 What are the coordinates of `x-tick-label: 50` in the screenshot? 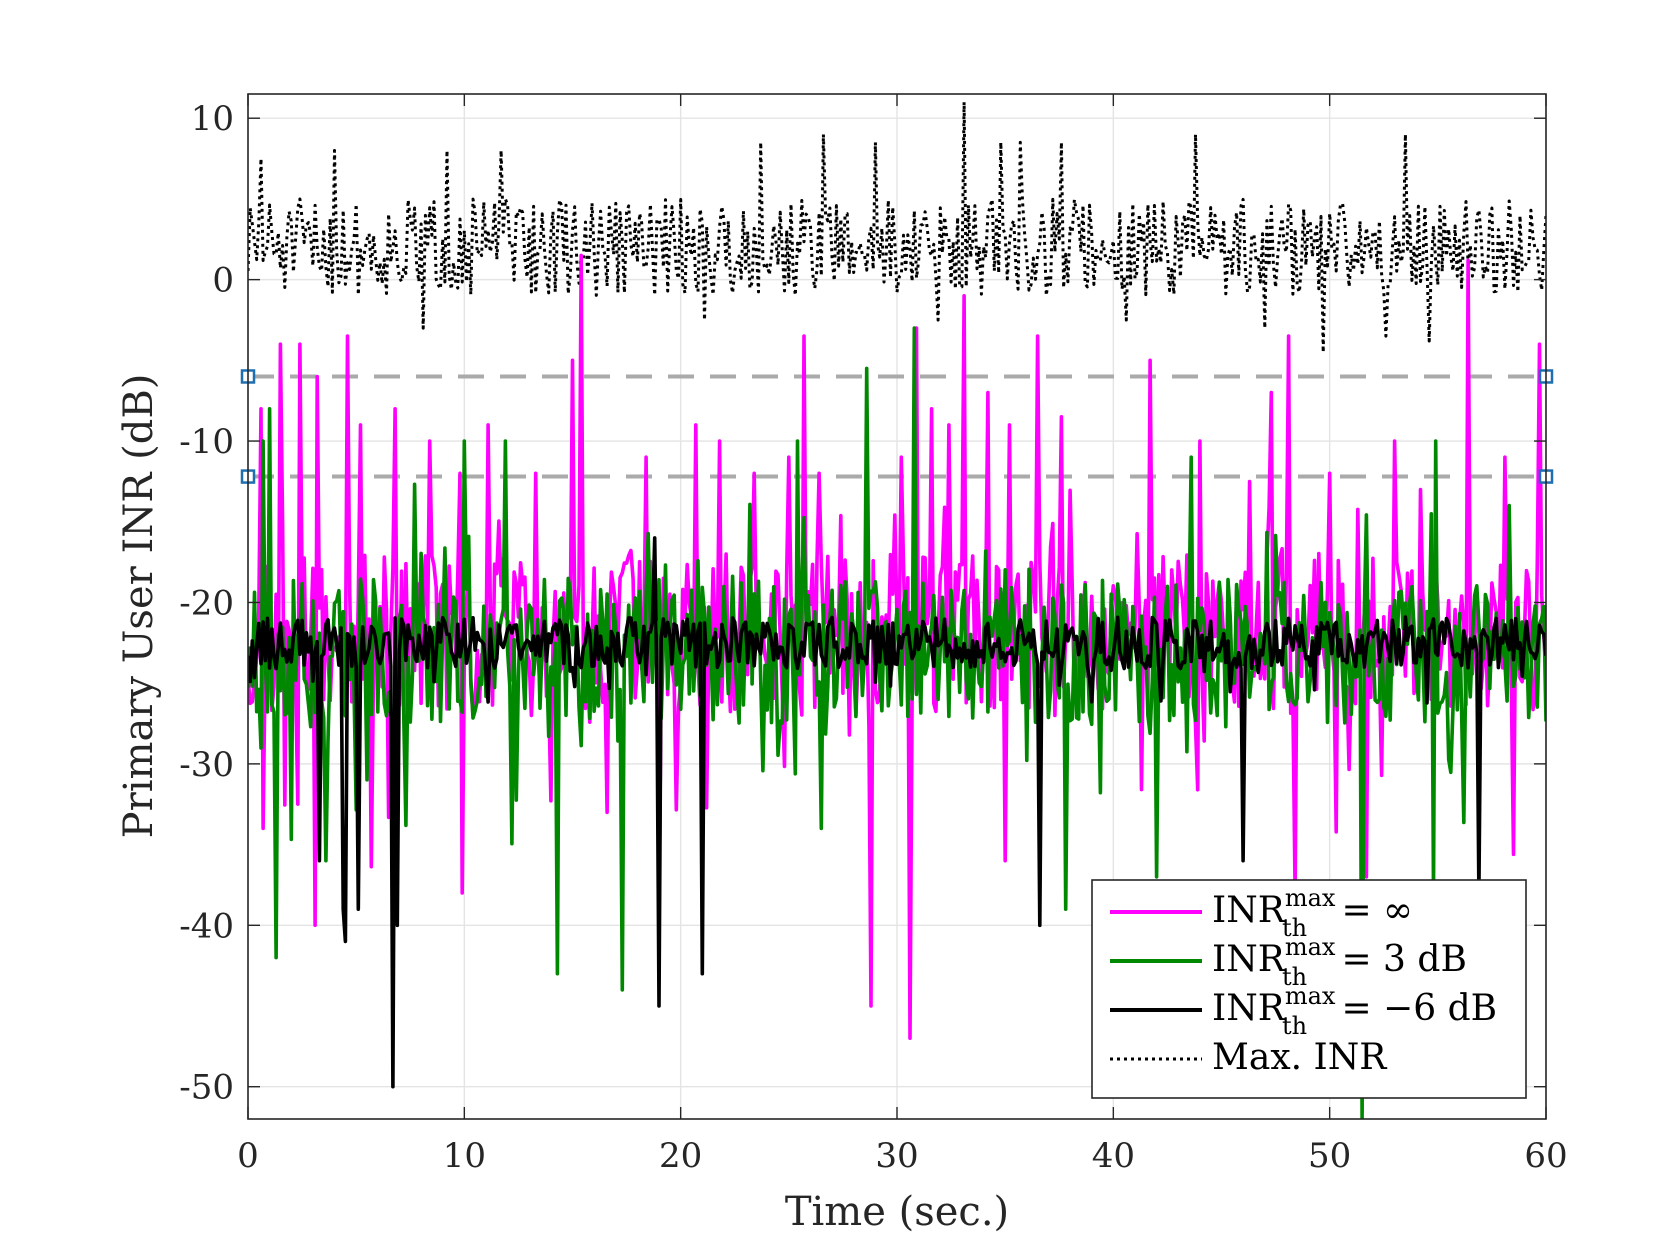 It's located at (1329, 1156).